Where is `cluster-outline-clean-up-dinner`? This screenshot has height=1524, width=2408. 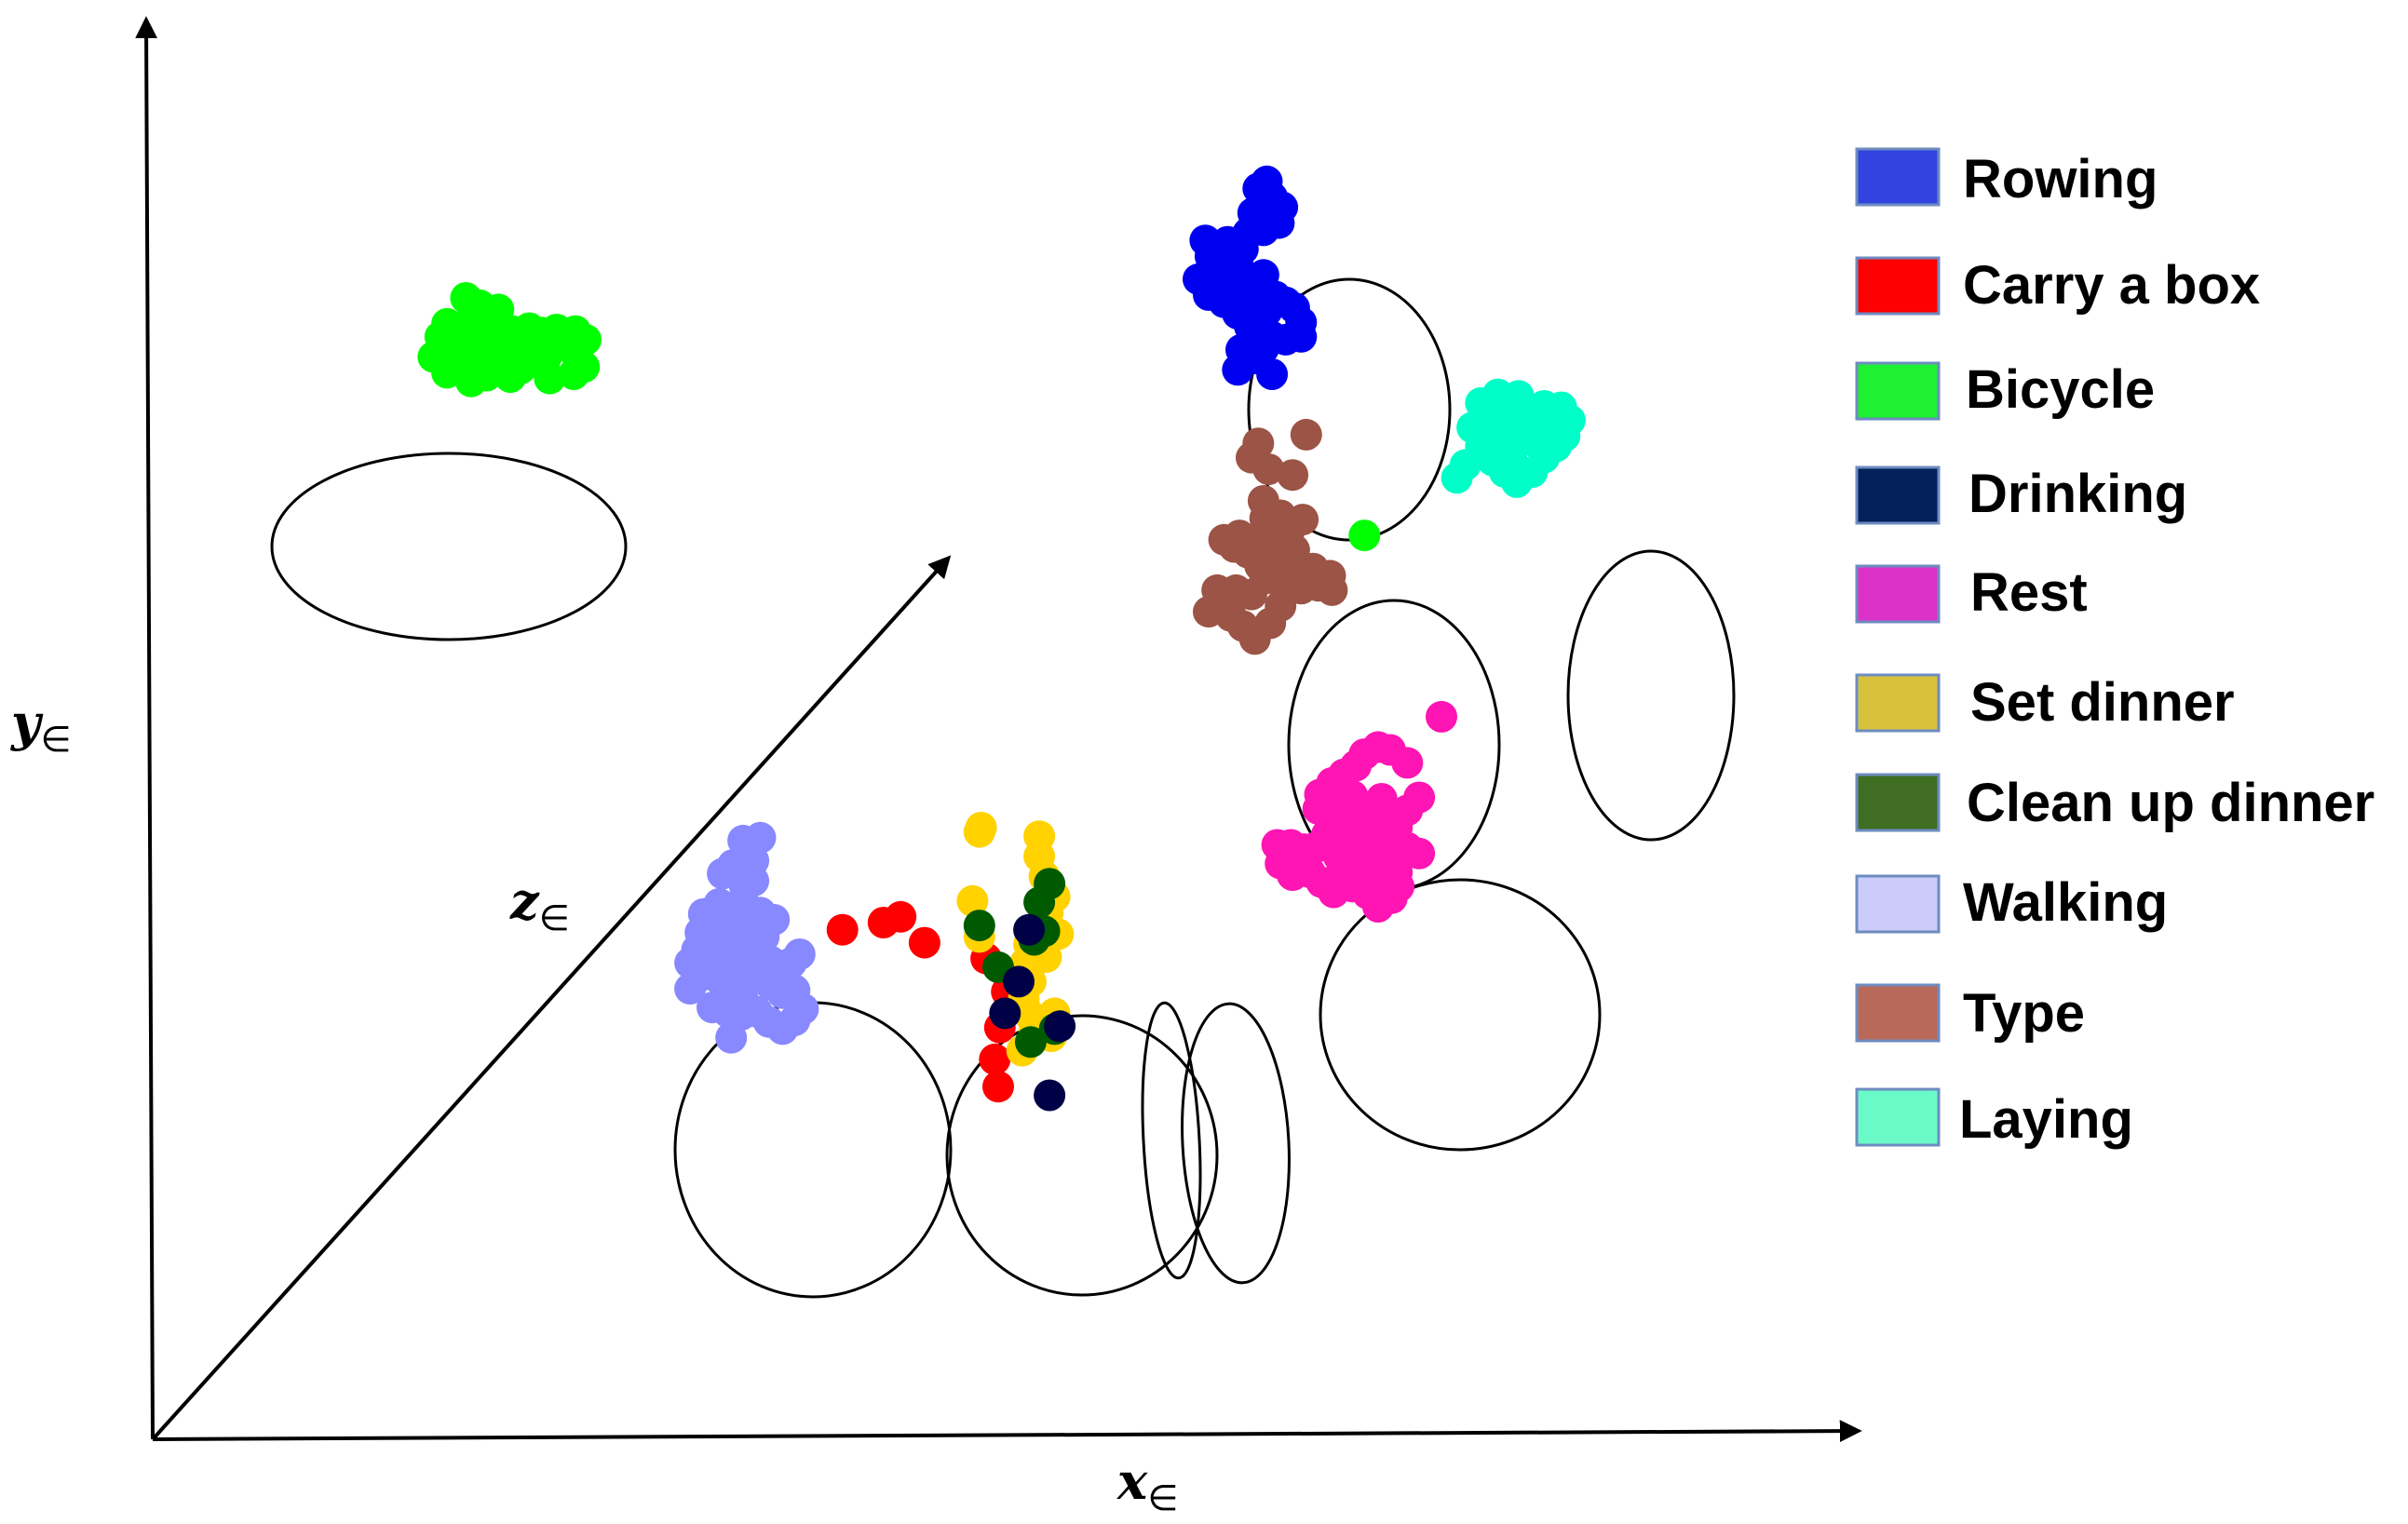
cluster-outline-clean-up-dinner is located at coordinates (1236, 1143).